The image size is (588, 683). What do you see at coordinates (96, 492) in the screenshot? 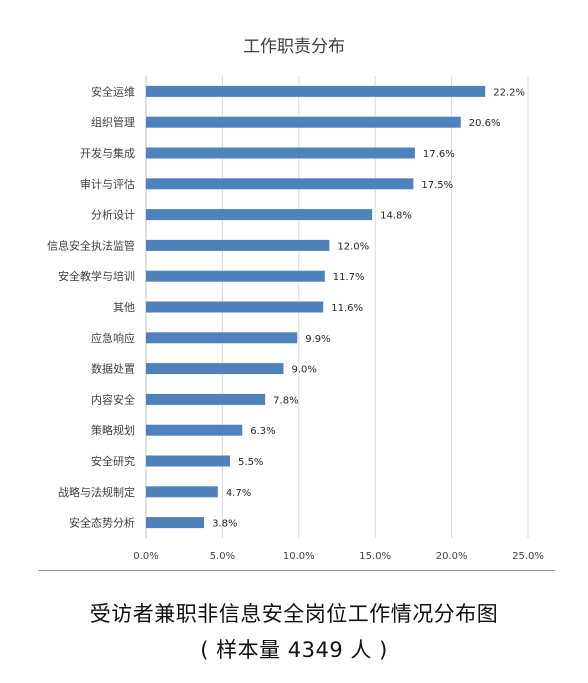
I see `category-label: 战略与法规制定` at bounding box center [96, 492].